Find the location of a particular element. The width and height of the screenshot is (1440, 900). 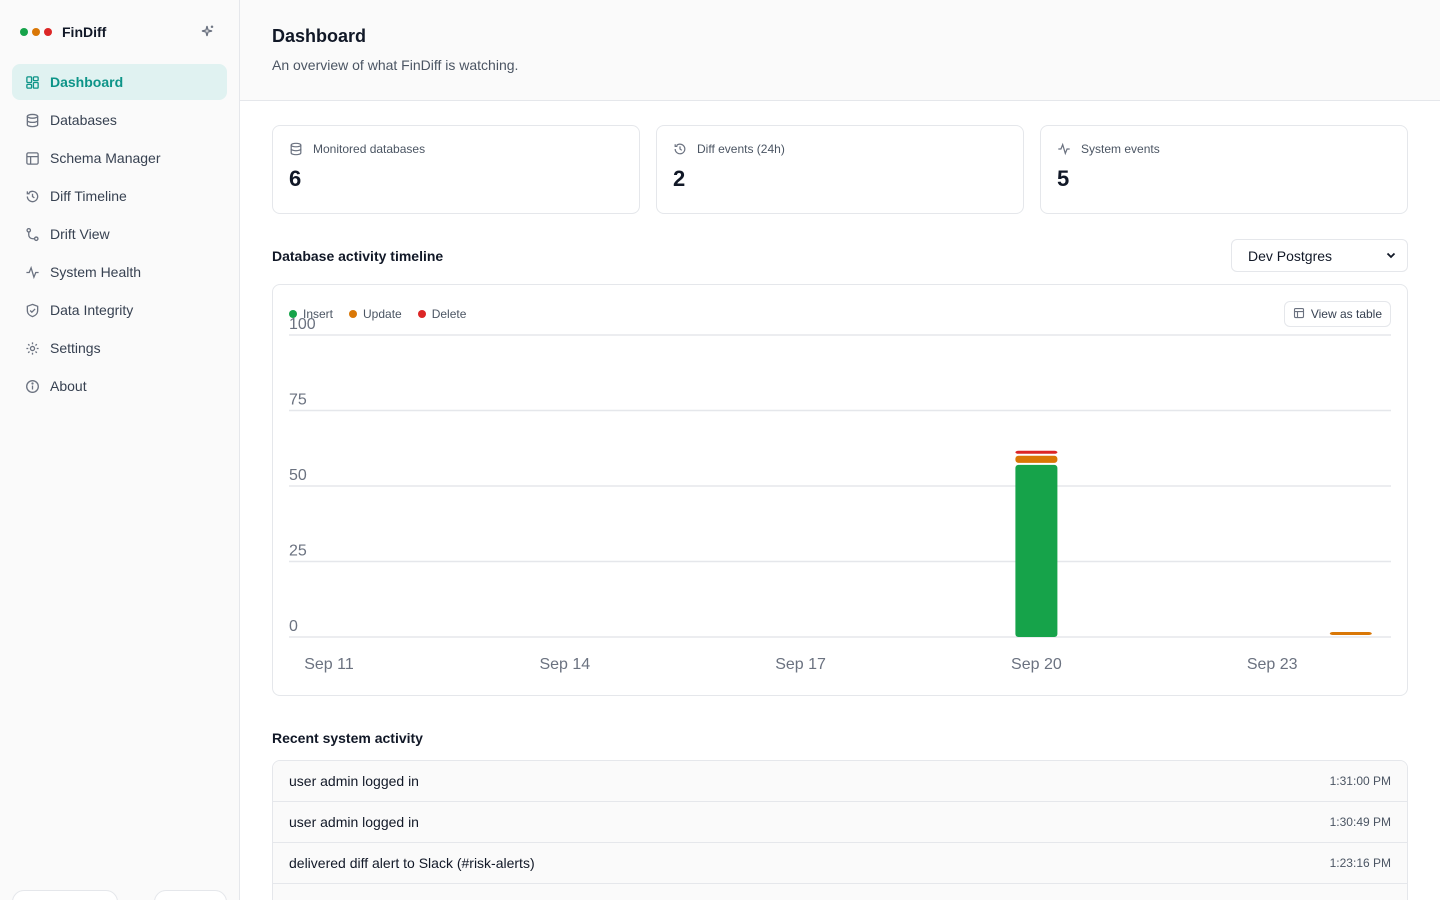

stat-value: 2 is located at coordinates (679, 178).